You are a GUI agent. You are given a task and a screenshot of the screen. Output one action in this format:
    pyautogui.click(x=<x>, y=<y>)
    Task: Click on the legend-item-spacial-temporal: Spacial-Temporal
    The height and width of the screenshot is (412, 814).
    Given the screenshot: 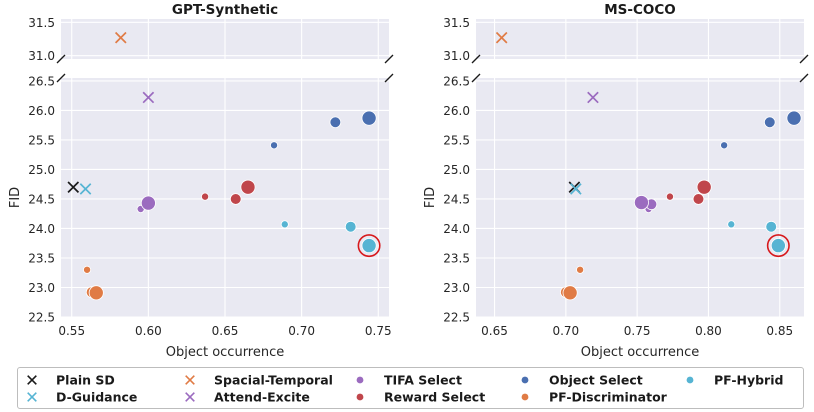 What is the action you would take?
    pyautogui.click(x=259, y=380)
    